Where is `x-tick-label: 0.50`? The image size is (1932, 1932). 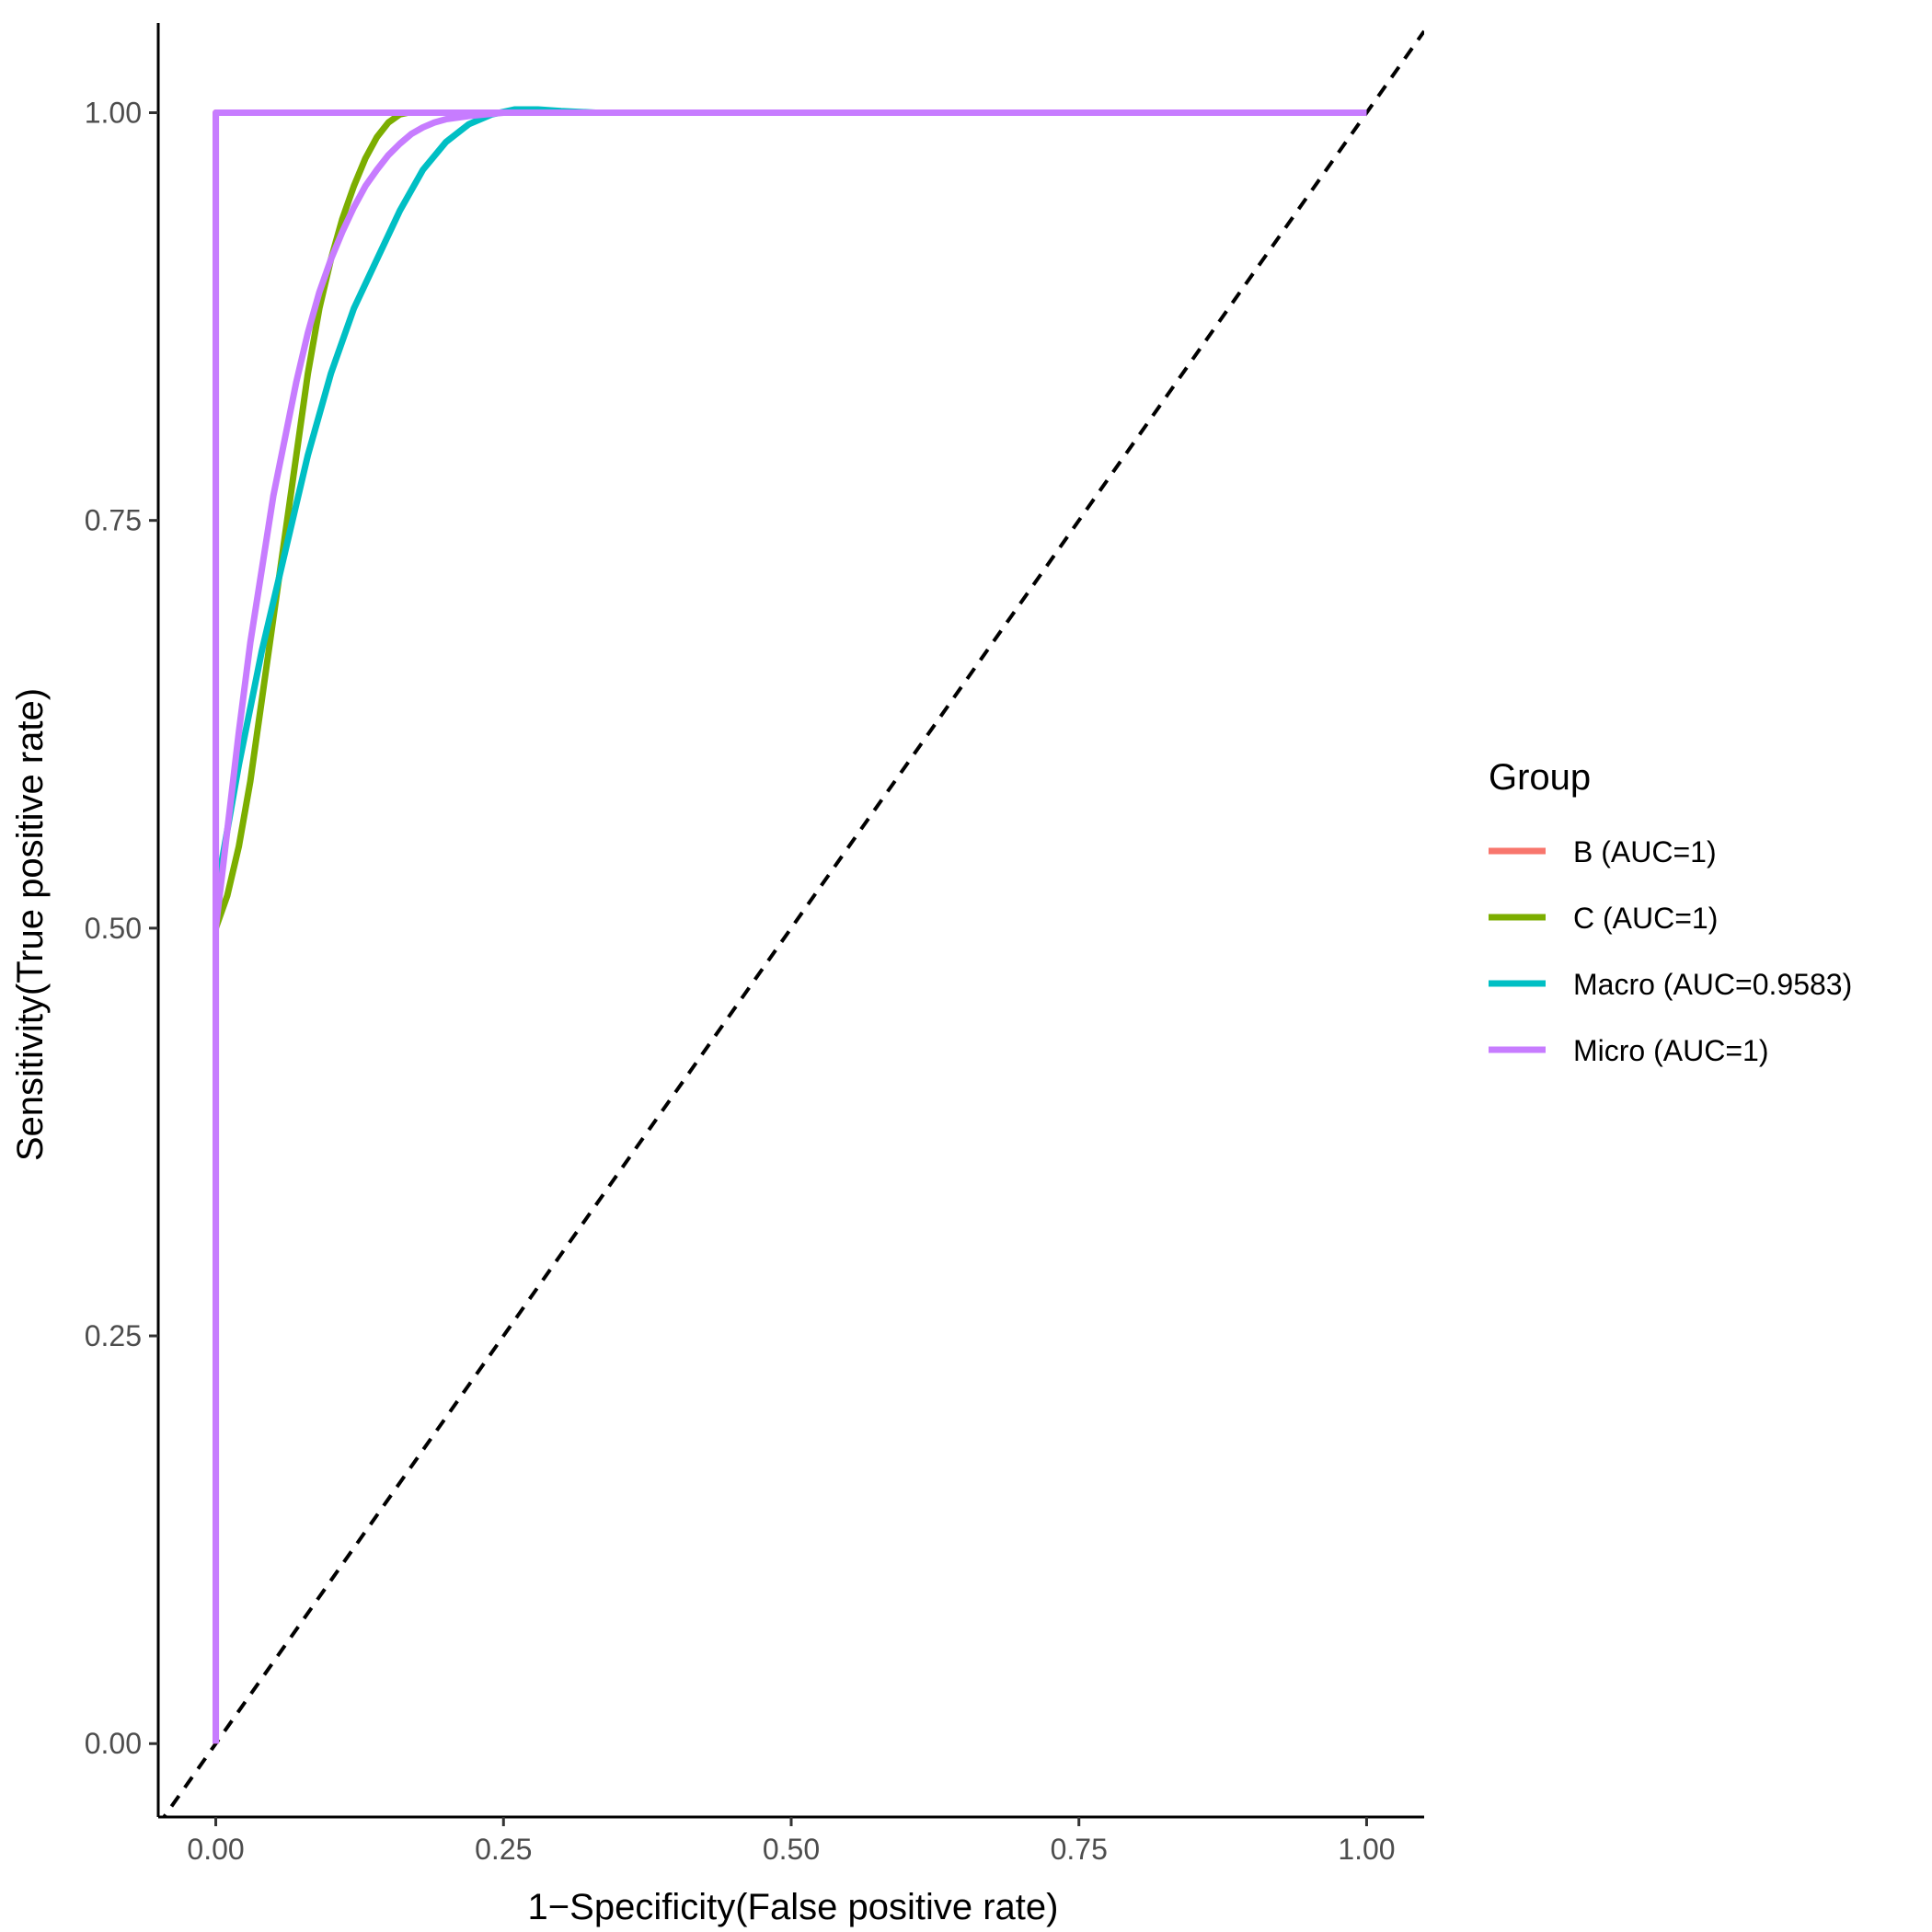
x-tick-label: 0.50 is located at coordinates (791, 1849).